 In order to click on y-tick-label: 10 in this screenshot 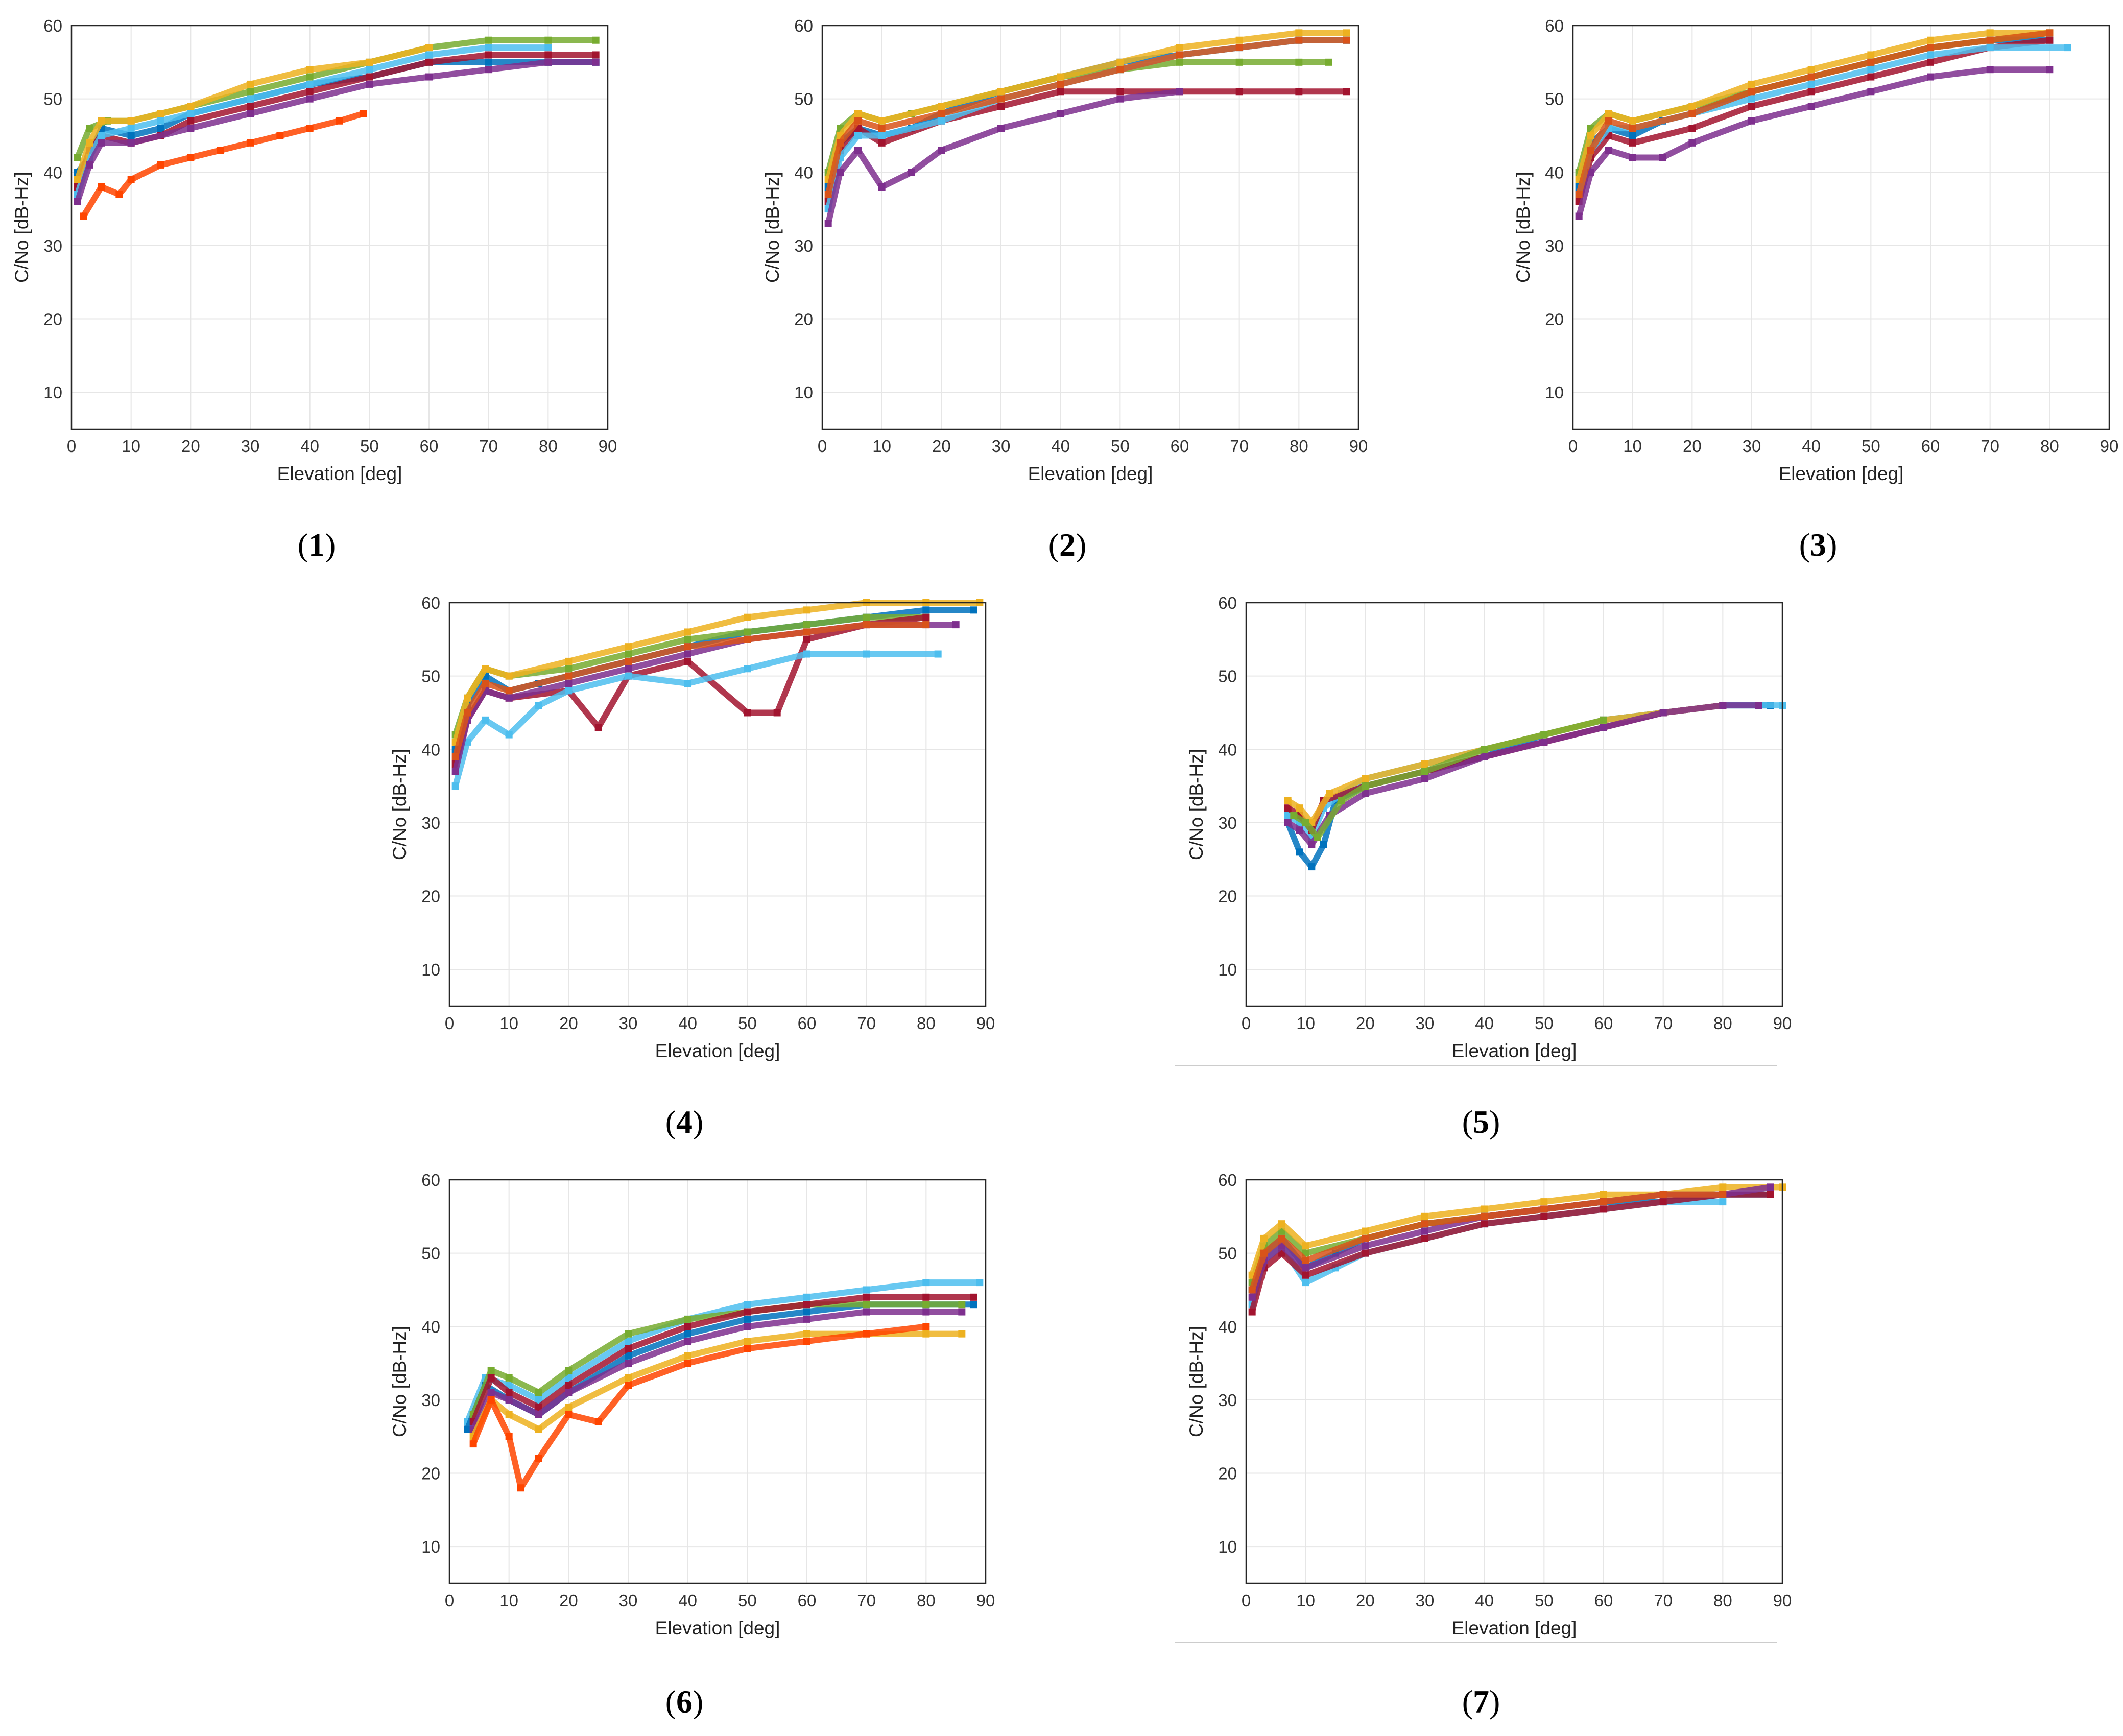, I will do `click(430, 970)`.